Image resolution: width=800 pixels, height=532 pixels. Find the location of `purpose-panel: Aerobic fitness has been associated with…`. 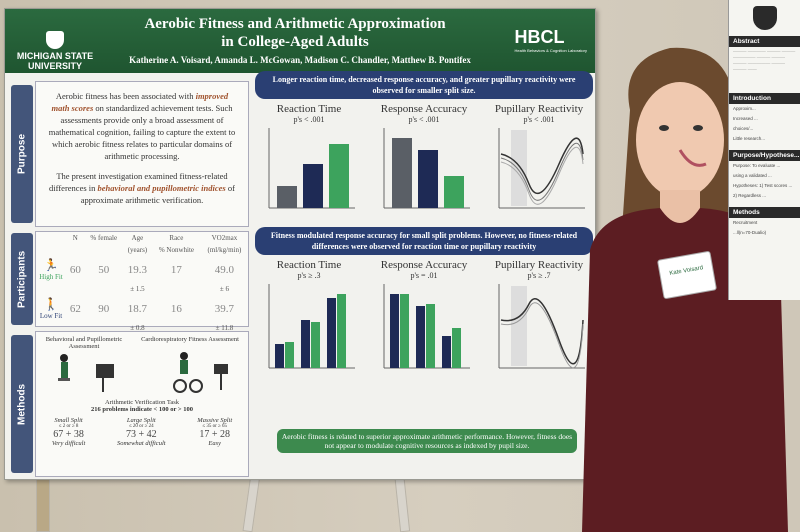

purpose-panel: Aerobic fitness has been associated with… is located at coordinates (142, 154).